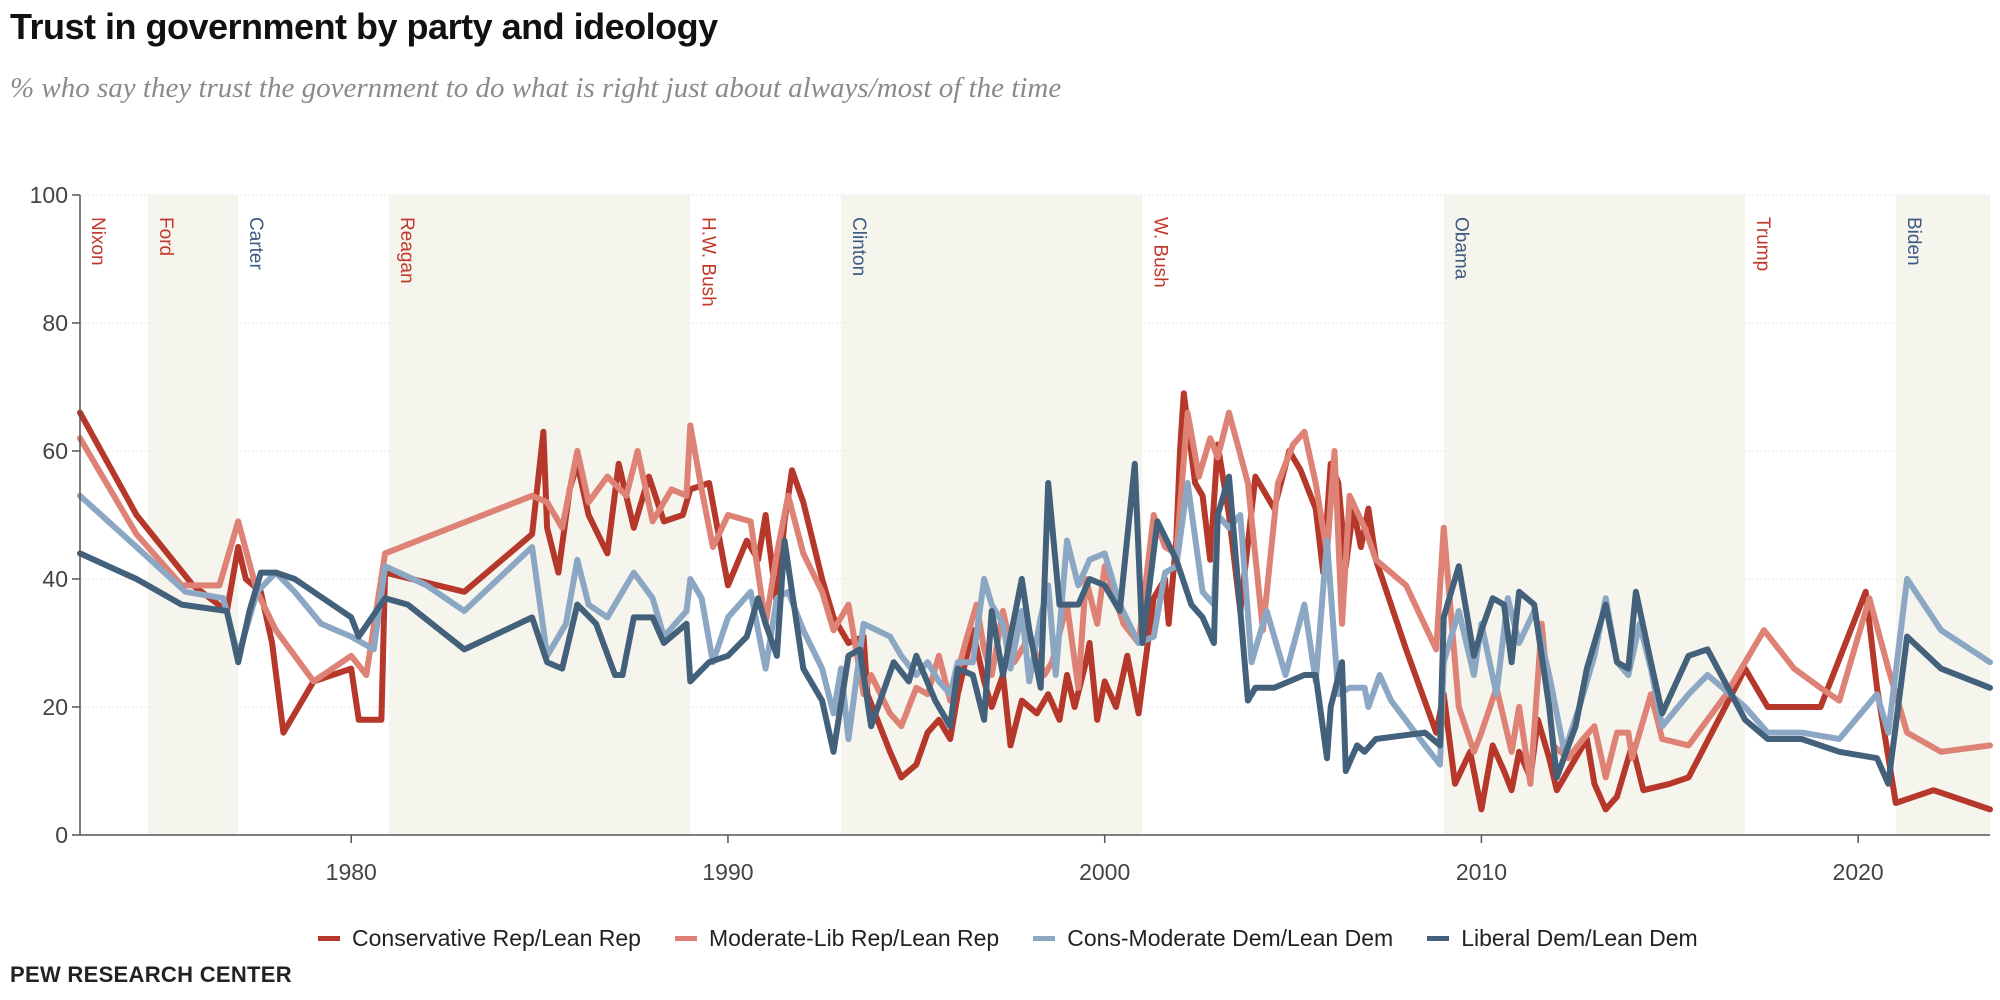 The image size is (2000, 1000). I want to click on president-label-obama: Obama, so click(1461, 248).